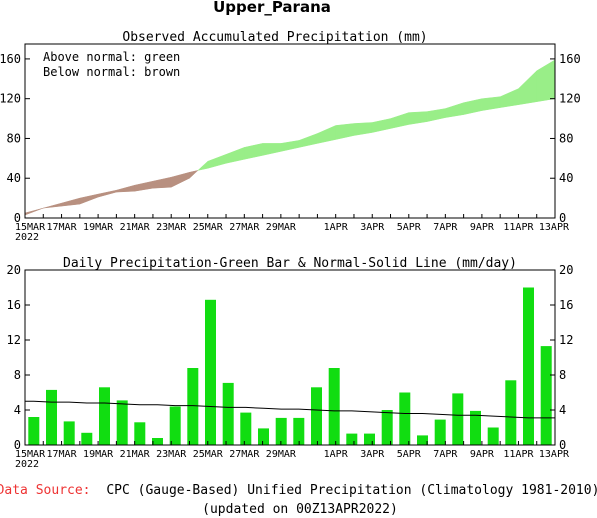 The width and height of the screenshot is (597, 518). I want to click on y-tick-label-left: 40, so click(14, 178).